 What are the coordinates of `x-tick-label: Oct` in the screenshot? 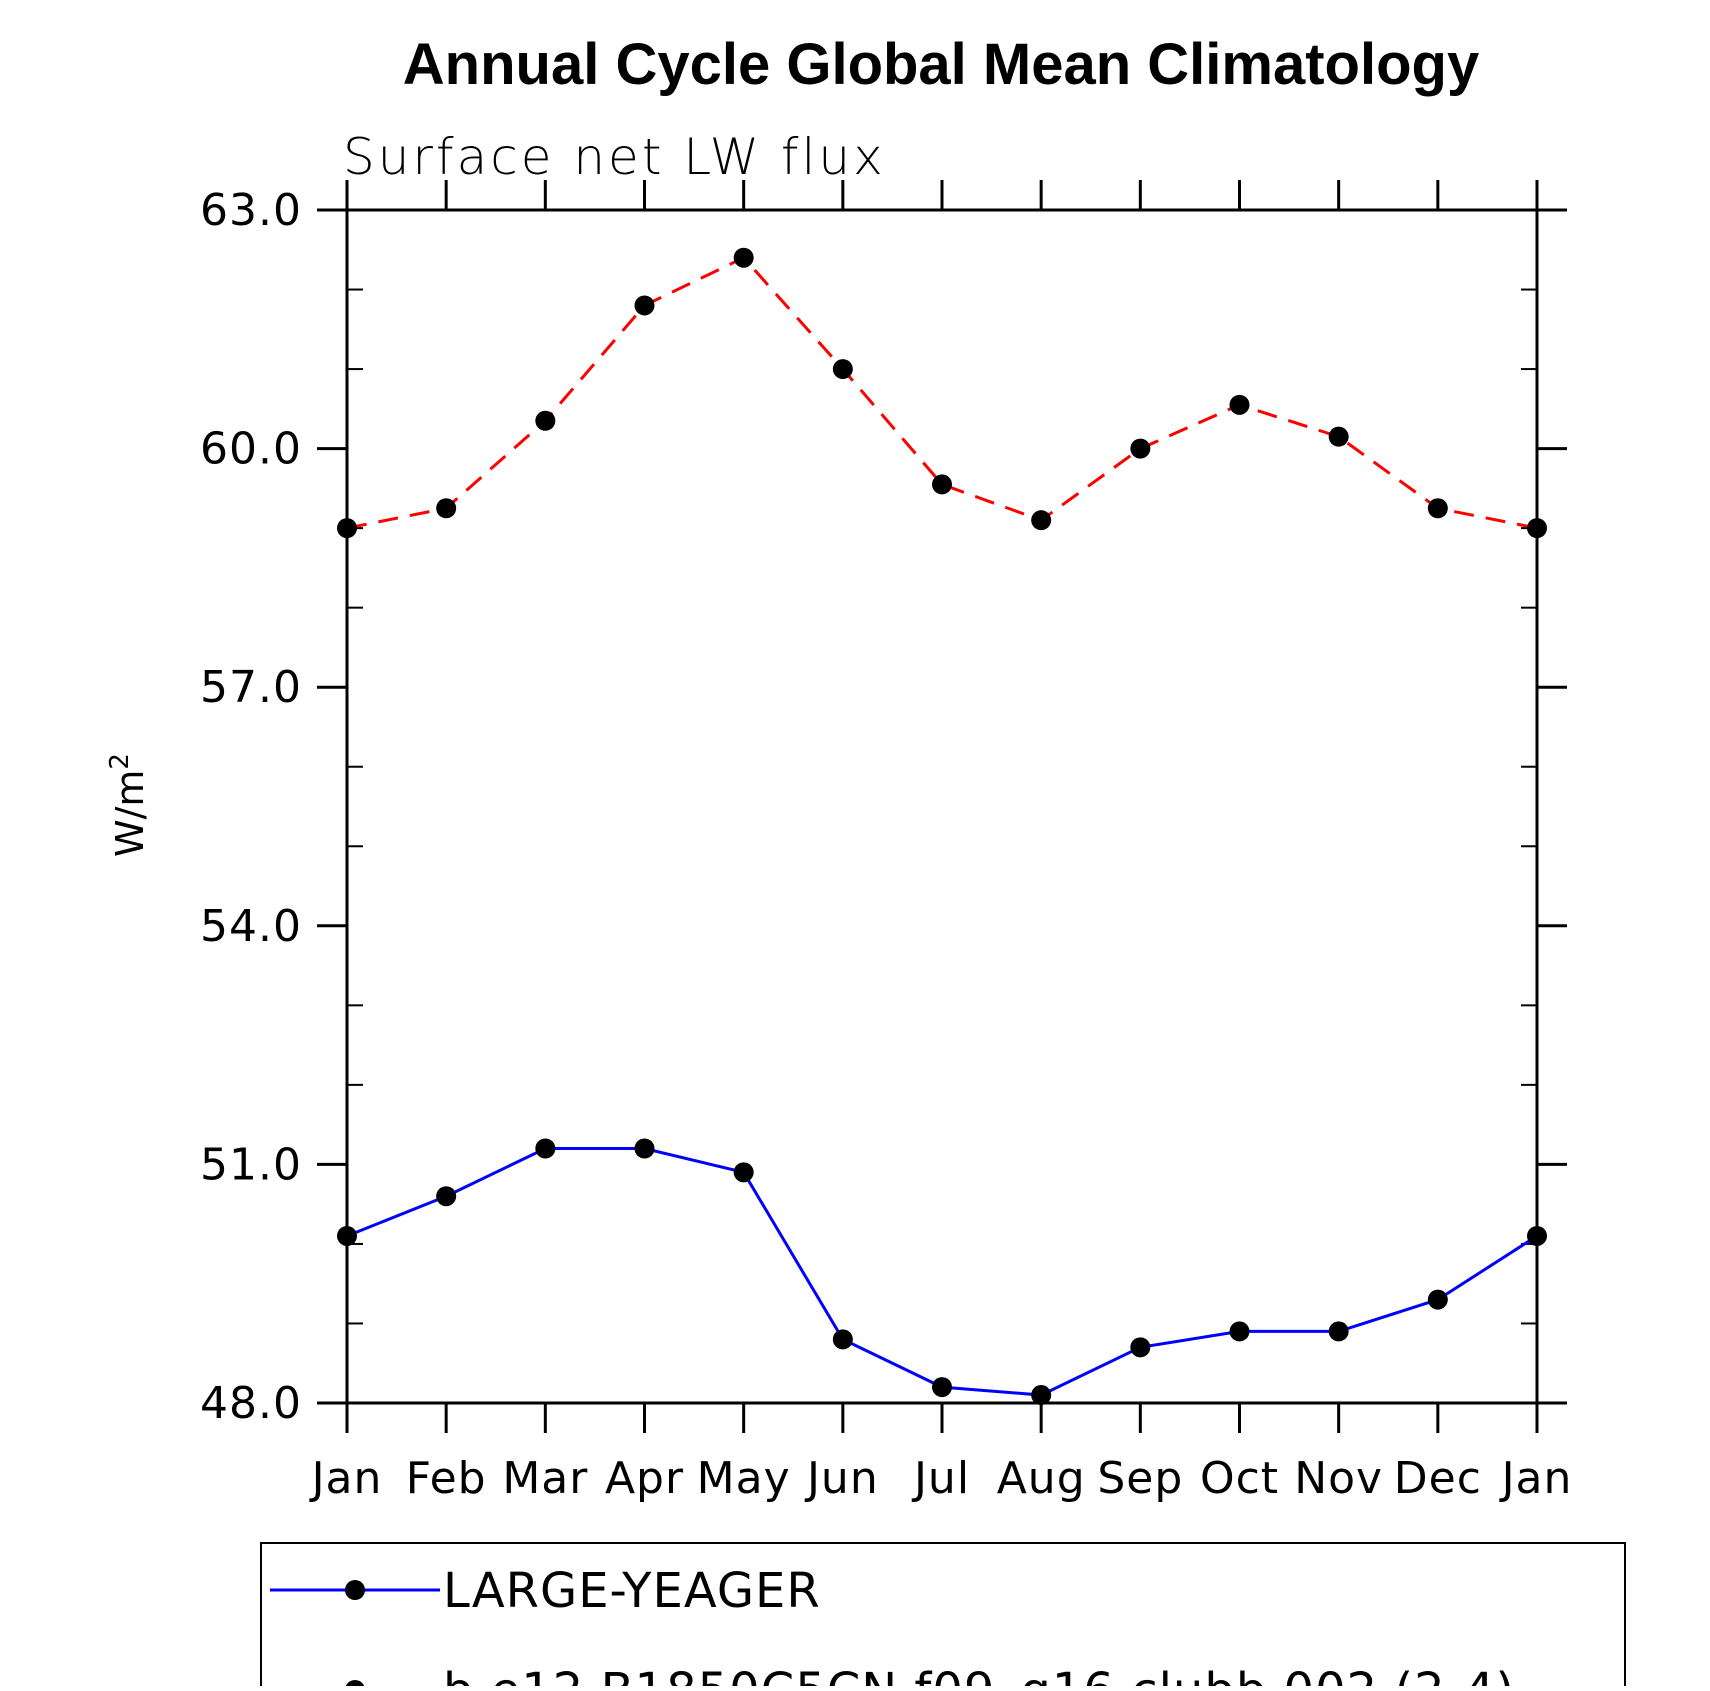 It's located at (1239, 1478).